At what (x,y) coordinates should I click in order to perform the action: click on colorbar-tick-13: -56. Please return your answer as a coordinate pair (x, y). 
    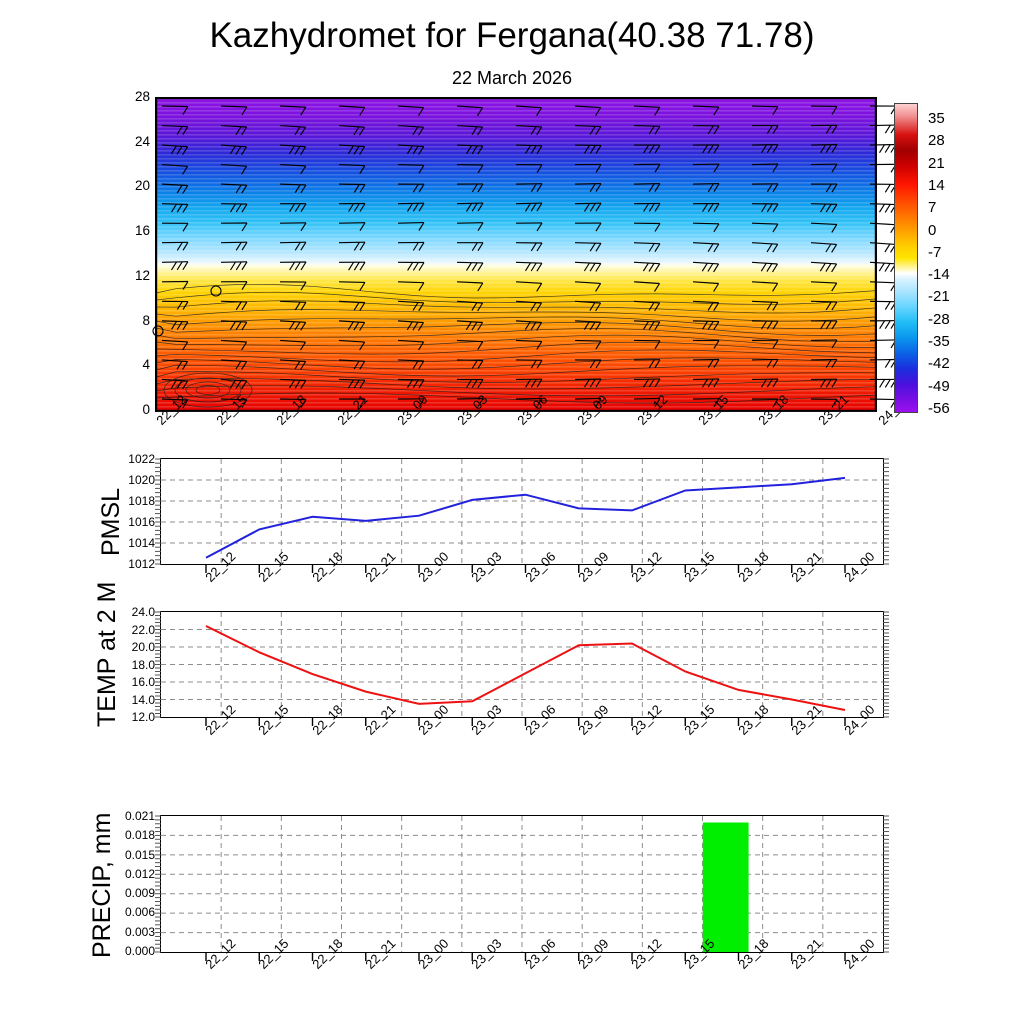
    Looking at the image, I should click on (939, 408).